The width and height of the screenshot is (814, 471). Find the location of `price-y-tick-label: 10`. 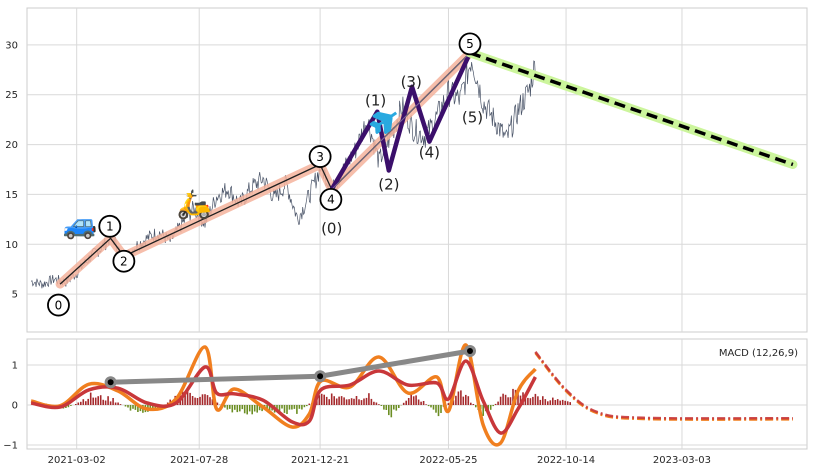

price-y-tick-label: 10 is located at coordinates (11, 245).